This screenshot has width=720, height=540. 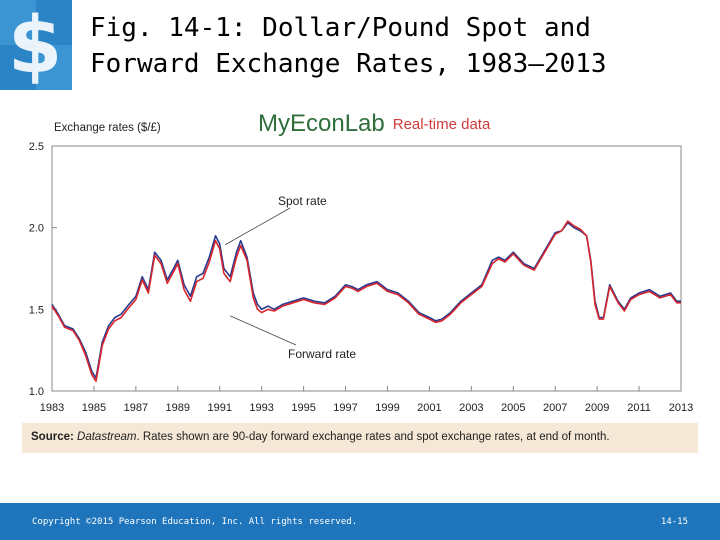 What do you see at coordinates (302, 201) in the screenshot?
I see `spot-rate-annotation: Spot rate` at bounding box center [302, 201].